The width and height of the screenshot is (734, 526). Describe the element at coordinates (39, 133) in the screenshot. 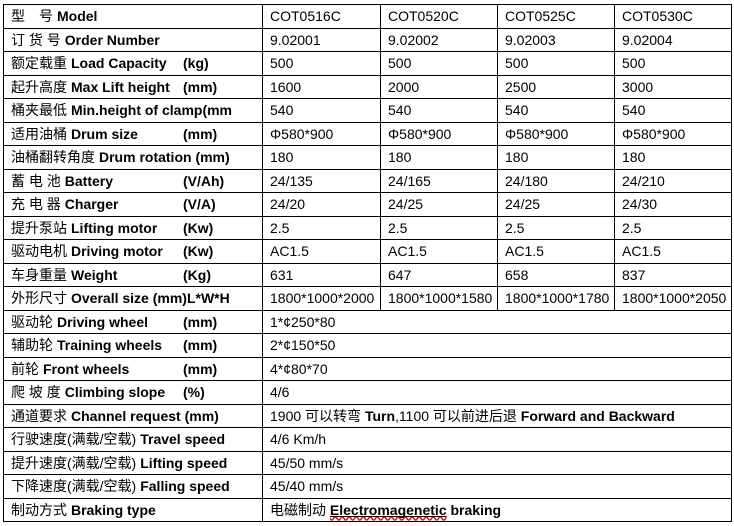

I see `spec-label-cn: 适用油桶` at that location.